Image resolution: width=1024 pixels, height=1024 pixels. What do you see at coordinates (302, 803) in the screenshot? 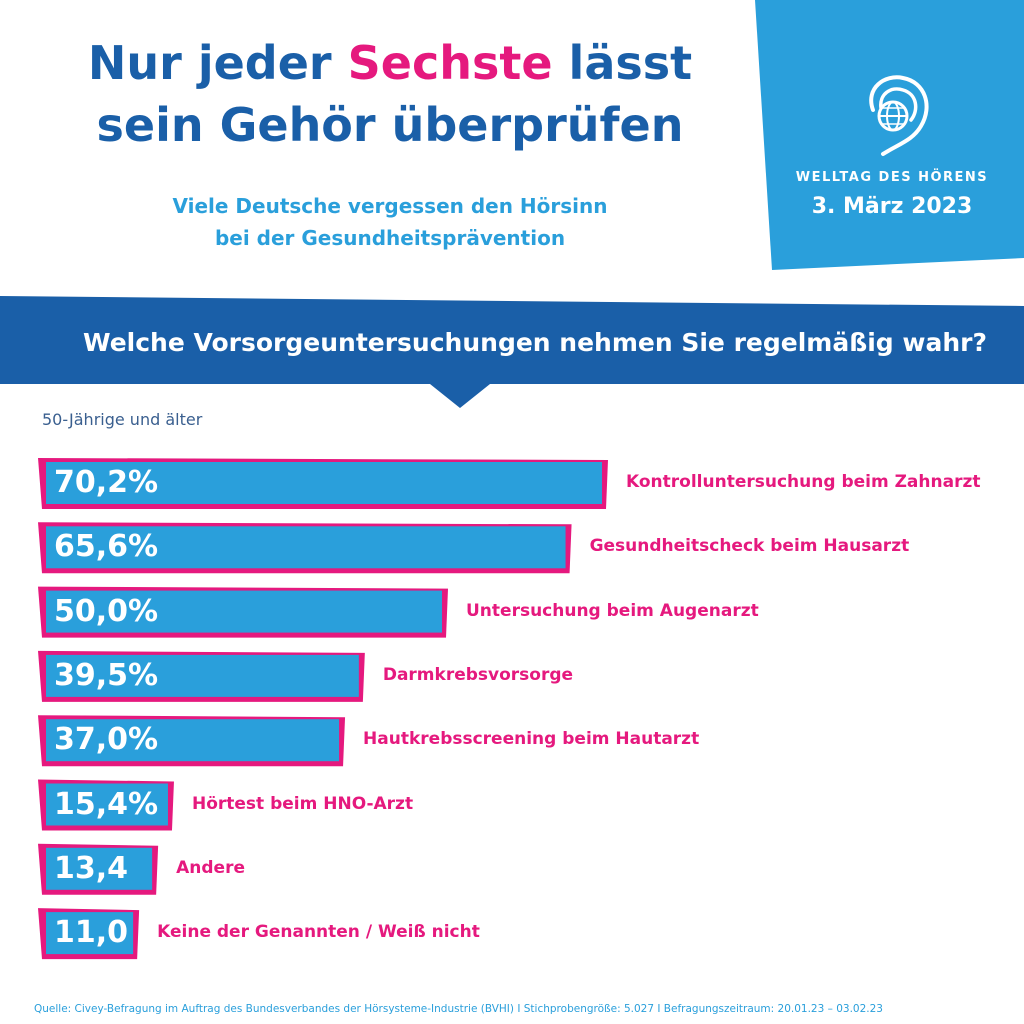
I see `bar-category-label: Hörtest beim HNO-Arzt` at bounding box center [302, 803].